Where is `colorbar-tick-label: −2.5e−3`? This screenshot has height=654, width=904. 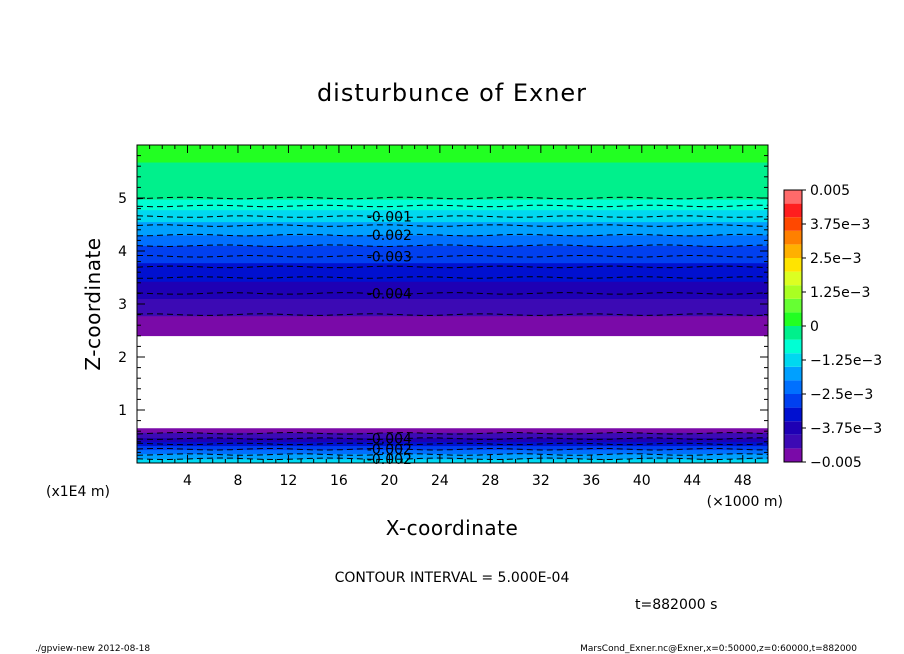 colorbar-tick-label: −2.5e−3 is located at coordinates (841, 395).